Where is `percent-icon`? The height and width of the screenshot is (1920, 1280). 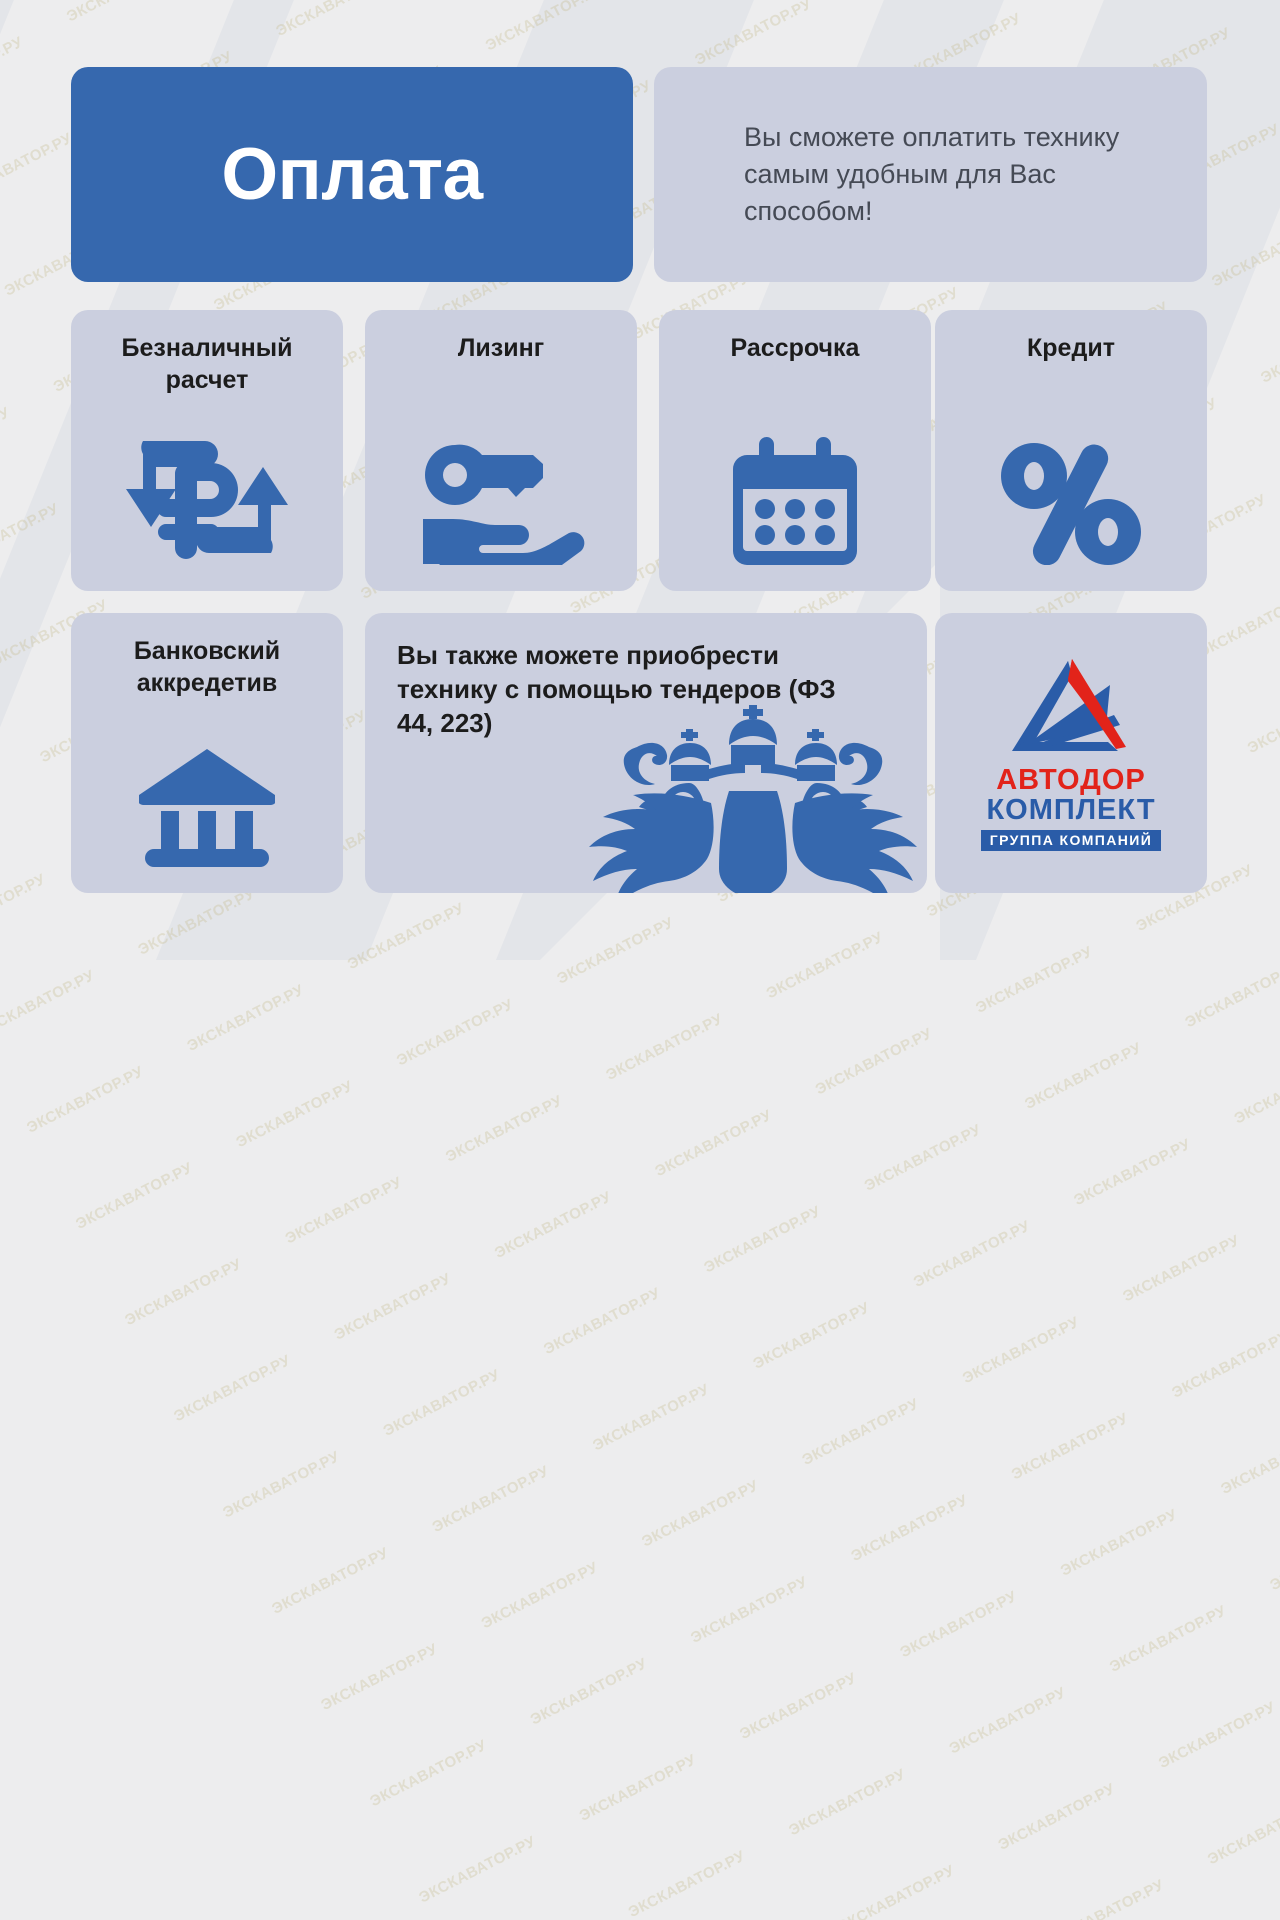 percent-icon is located at coordinates (1071, 504).